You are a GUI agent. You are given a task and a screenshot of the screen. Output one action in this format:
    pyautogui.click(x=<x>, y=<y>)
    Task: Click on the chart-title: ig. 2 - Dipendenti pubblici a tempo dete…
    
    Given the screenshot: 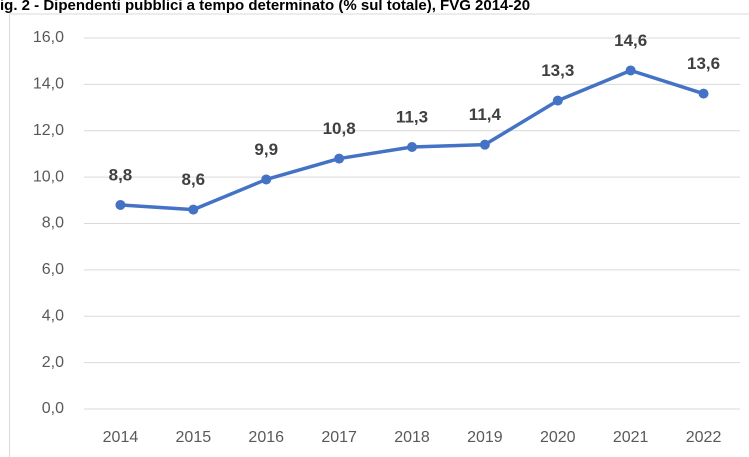 What is the action you would take?
    pyautogui.click(x=265, y=7)
    